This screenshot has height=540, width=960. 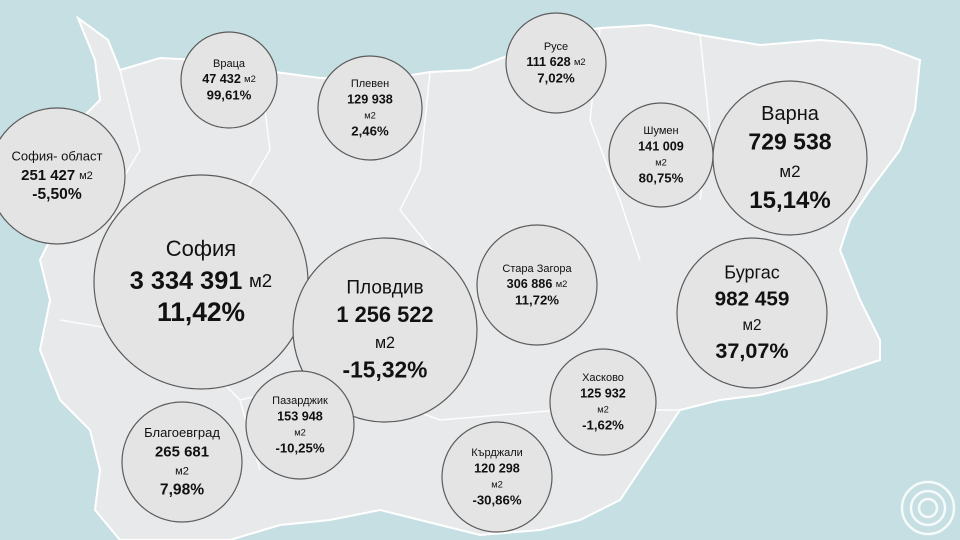 I want to click on area-value: 120 298, so click(x=497, y=468).